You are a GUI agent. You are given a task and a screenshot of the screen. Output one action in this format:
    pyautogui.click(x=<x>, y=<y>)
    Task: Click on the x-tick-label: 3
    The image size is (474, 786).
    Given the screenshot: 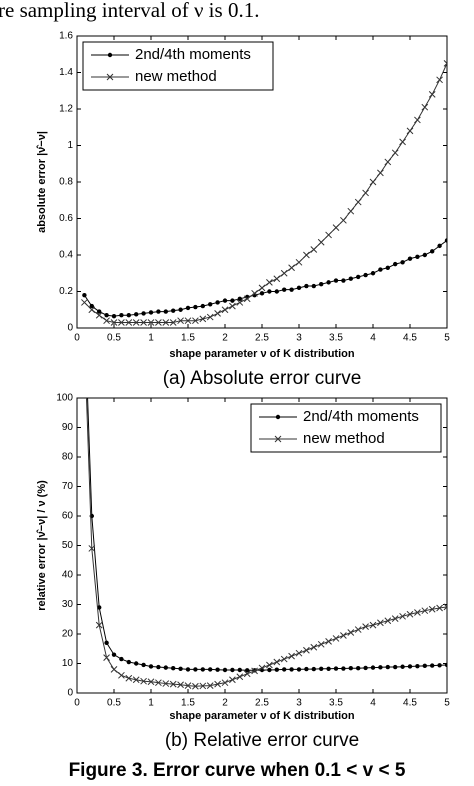 What is the action you would take?
    pyautogui.click(x=299, y=338)
    